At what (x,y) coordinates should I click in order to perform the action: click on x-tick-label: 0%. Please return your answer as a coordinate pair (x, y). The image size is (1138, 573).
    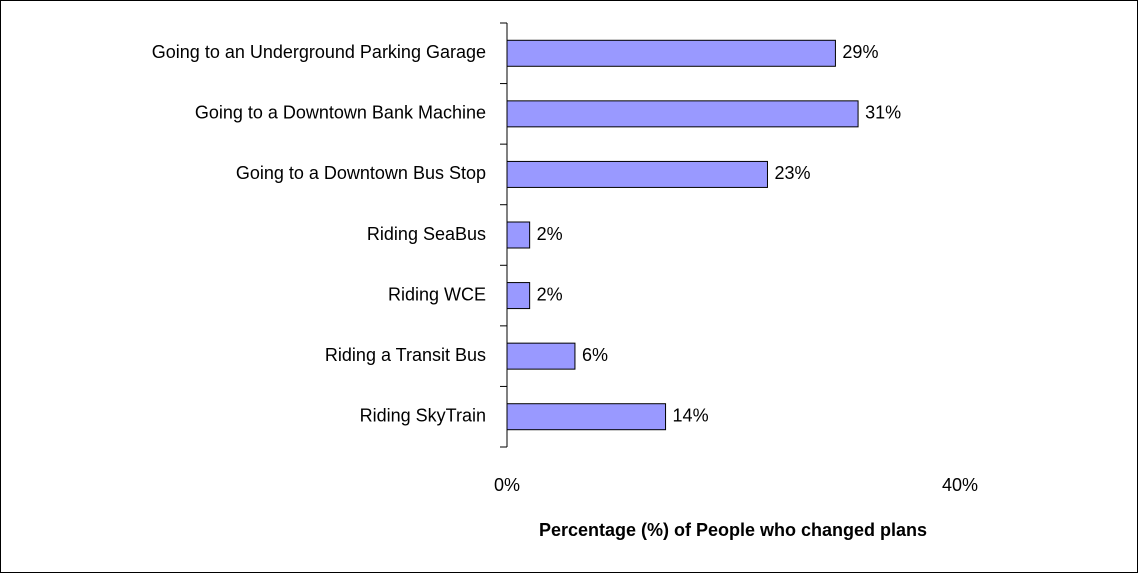
    Looking at the image, I should click on (507, 485).